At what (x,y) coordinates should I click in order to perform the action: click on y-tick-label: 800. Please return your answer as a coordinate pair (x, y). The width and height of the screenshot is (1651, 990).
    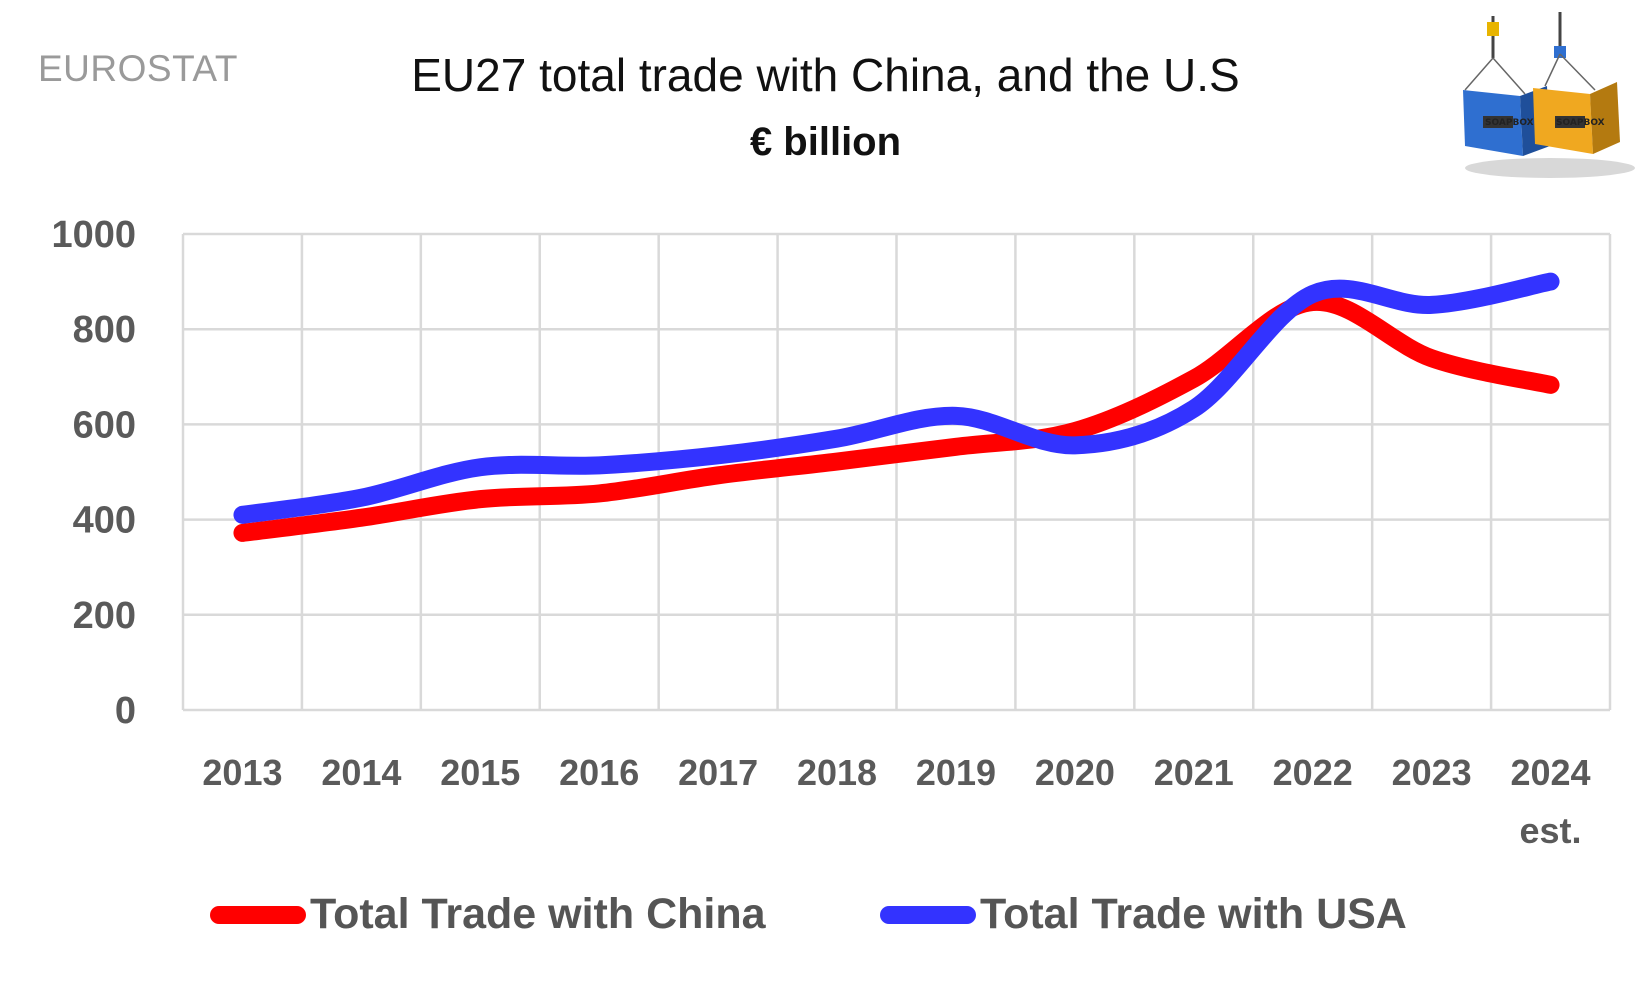
    Looking at the image, I should click on (104, 330).